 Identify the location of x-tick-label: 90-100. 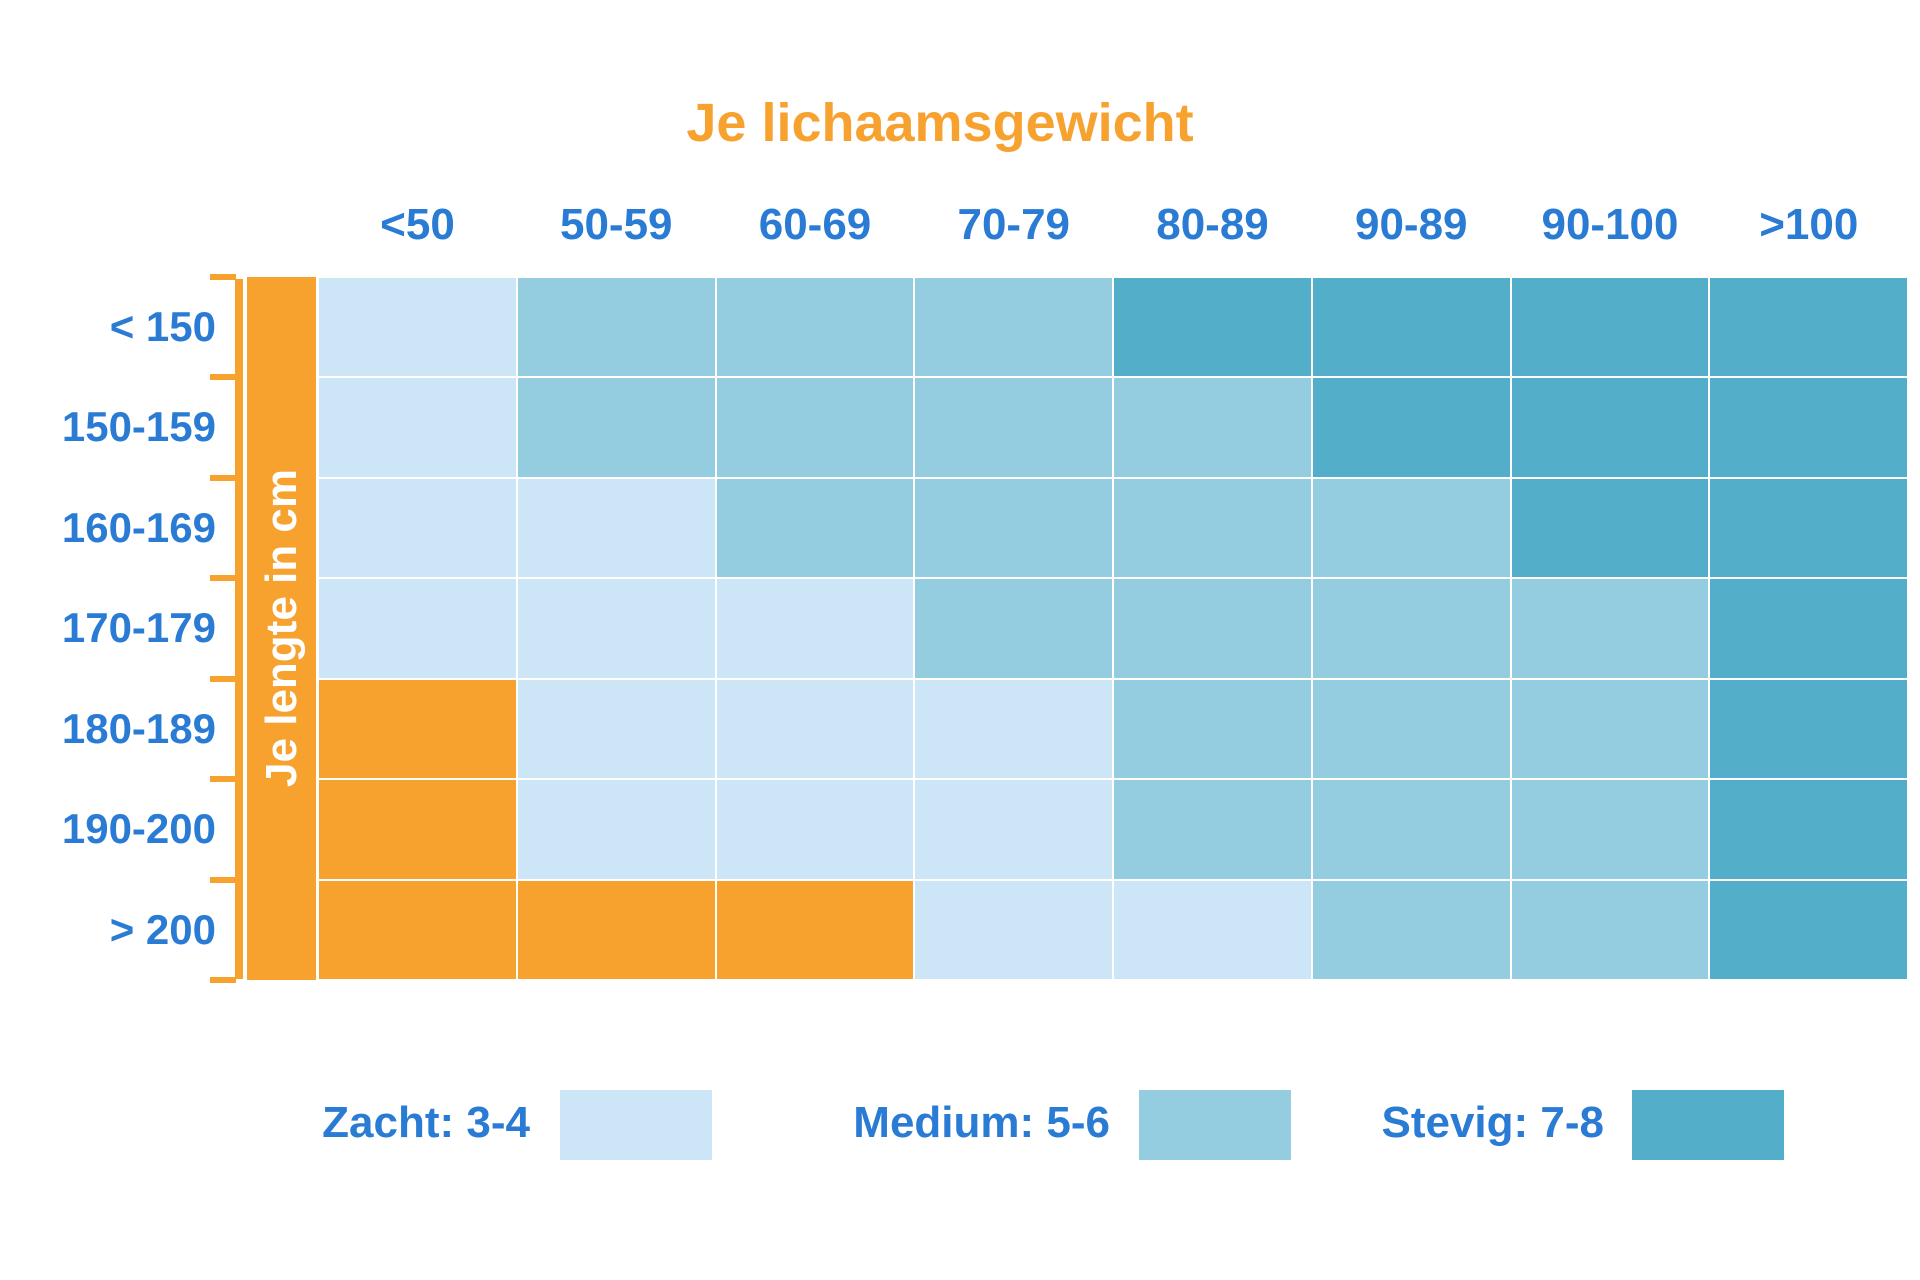
(1610, 224).